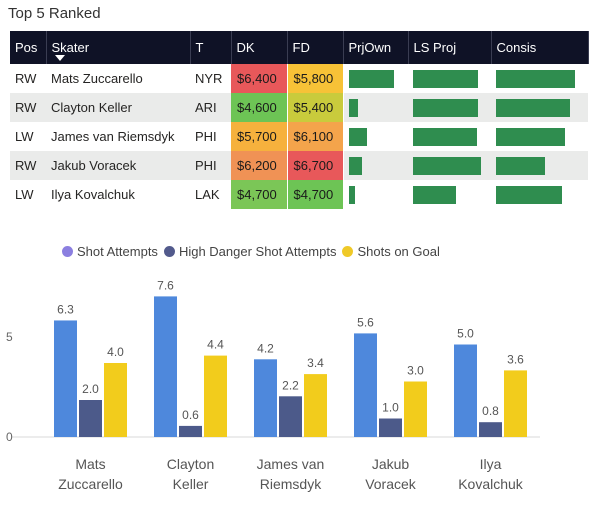 Image resolution: width=600 pixels, height=513 pixels. I want to click on data-label: 5.6, so click(365, 322).